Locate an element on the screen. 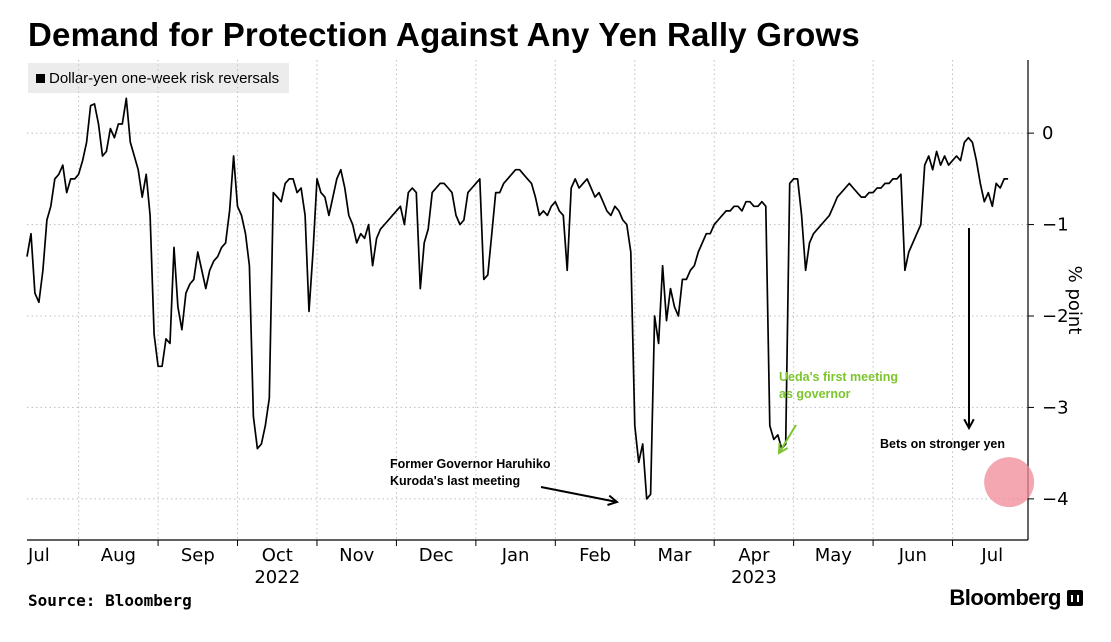 The width and height of the screenshot is (1111, 642). y-axis-label: % point is located at coordinates (1074, 300).